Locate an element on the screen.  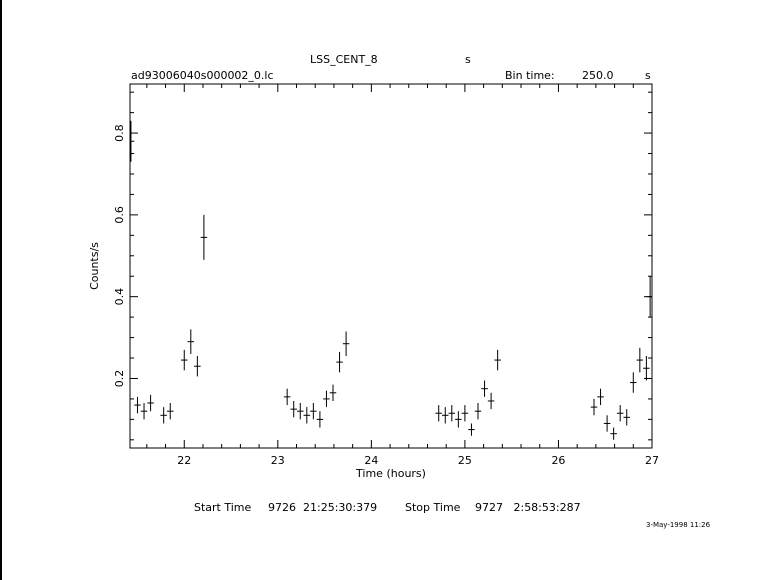
y-axis-label: Counts/s is located at coordinates (94, 266).